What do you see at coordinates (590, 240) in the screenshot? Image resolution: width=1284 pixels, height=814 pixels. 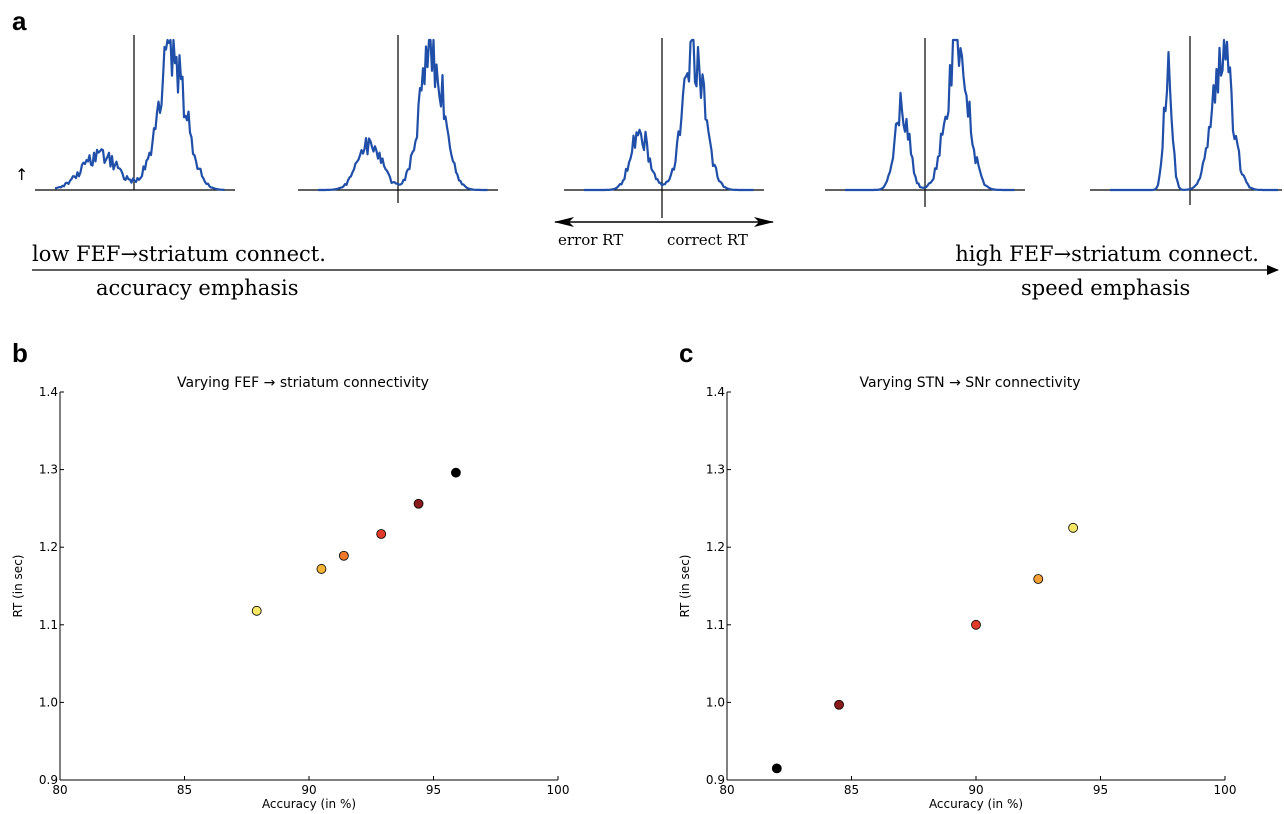 I see `error-rt-label: error RT` at bounding box center [590, 240].